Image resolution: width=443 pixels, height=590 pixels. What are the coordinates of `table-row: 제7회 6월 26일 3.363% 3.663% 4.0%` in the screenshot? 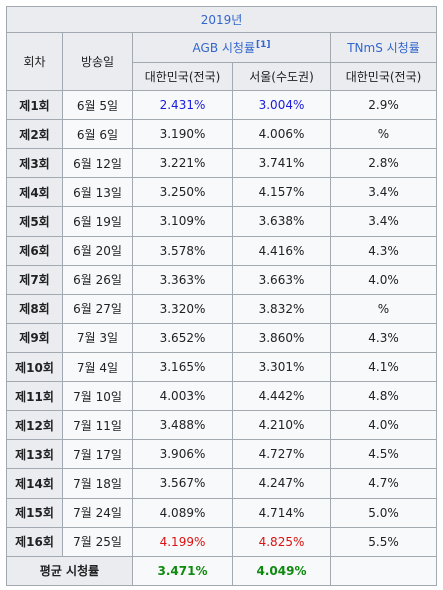 It's located at (222, 279).